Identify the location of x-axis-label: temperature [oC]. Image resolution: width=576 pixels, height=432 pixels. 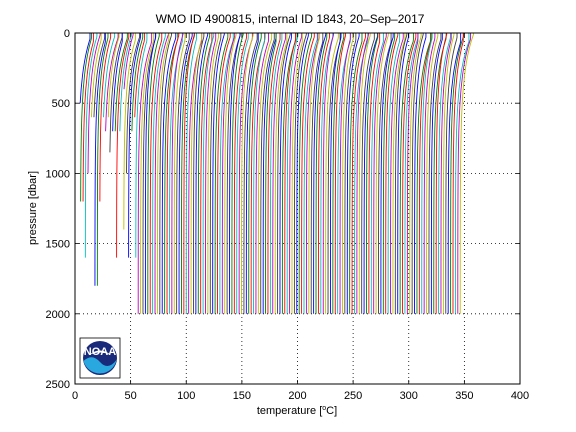
(297, 411).